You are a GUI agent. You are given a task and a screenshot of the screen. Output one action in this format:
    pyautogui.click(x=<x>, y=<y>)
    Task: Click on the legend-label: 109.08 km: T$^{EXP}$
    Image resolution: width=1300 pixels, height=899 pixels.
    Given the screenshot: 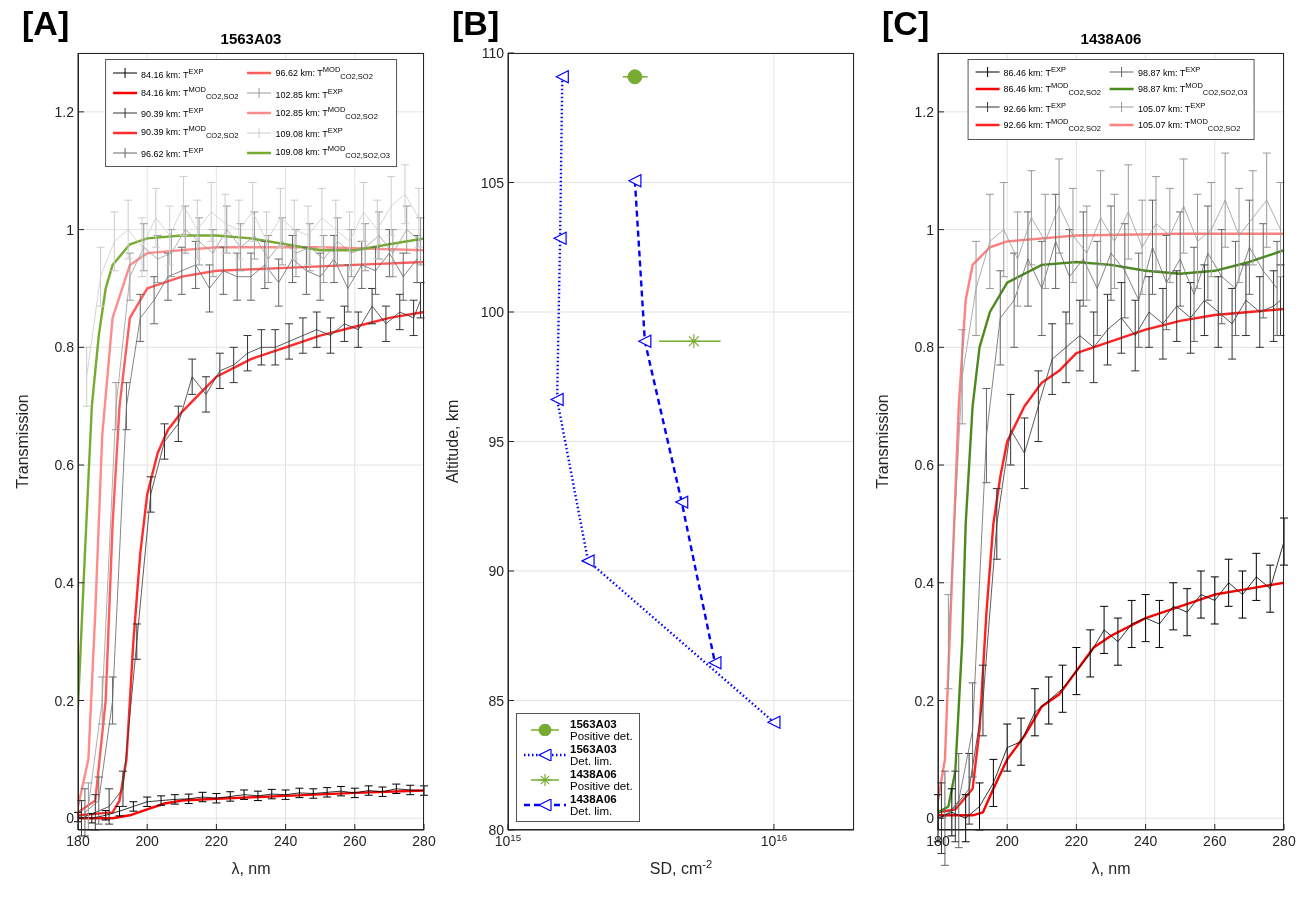 What is the action you would take?
    pyautogui.click(x=309, y=133)
    